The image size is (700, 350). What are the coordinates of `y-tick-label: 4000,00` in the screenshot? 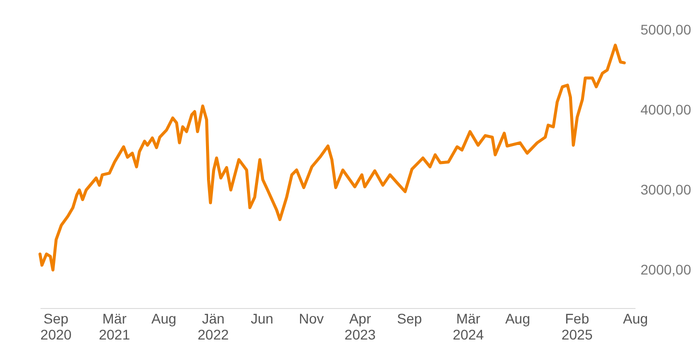 It's located at (666, 110).